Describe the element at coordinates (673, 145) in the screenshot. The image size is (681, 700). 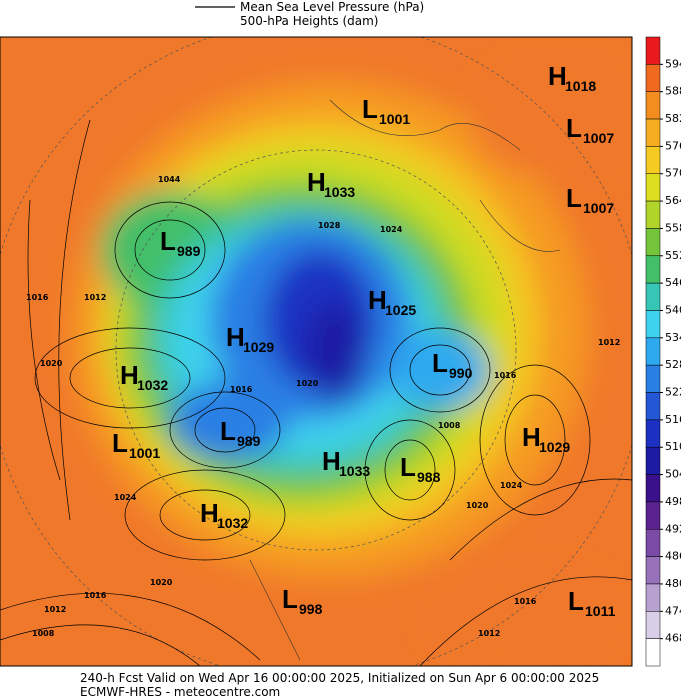
I see `colorbar-label: 576` at that location.